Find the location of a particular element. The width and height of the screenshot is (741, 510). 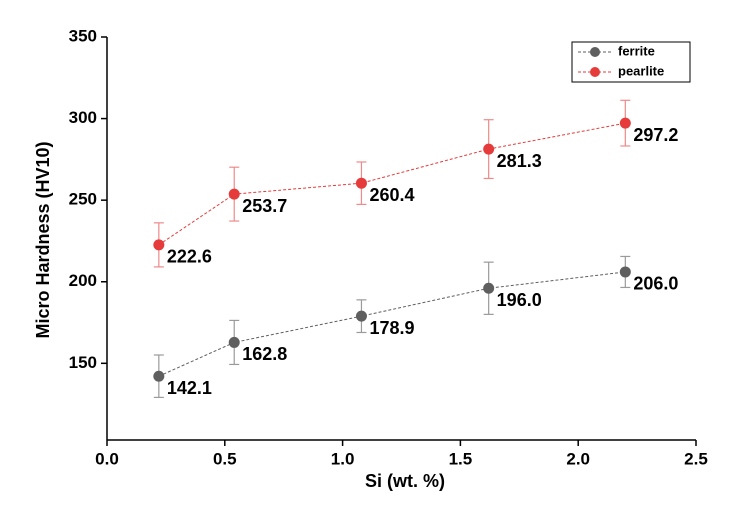

y-axis-title: Micro Hardness (HV10) is located at coordinates (43, 239).